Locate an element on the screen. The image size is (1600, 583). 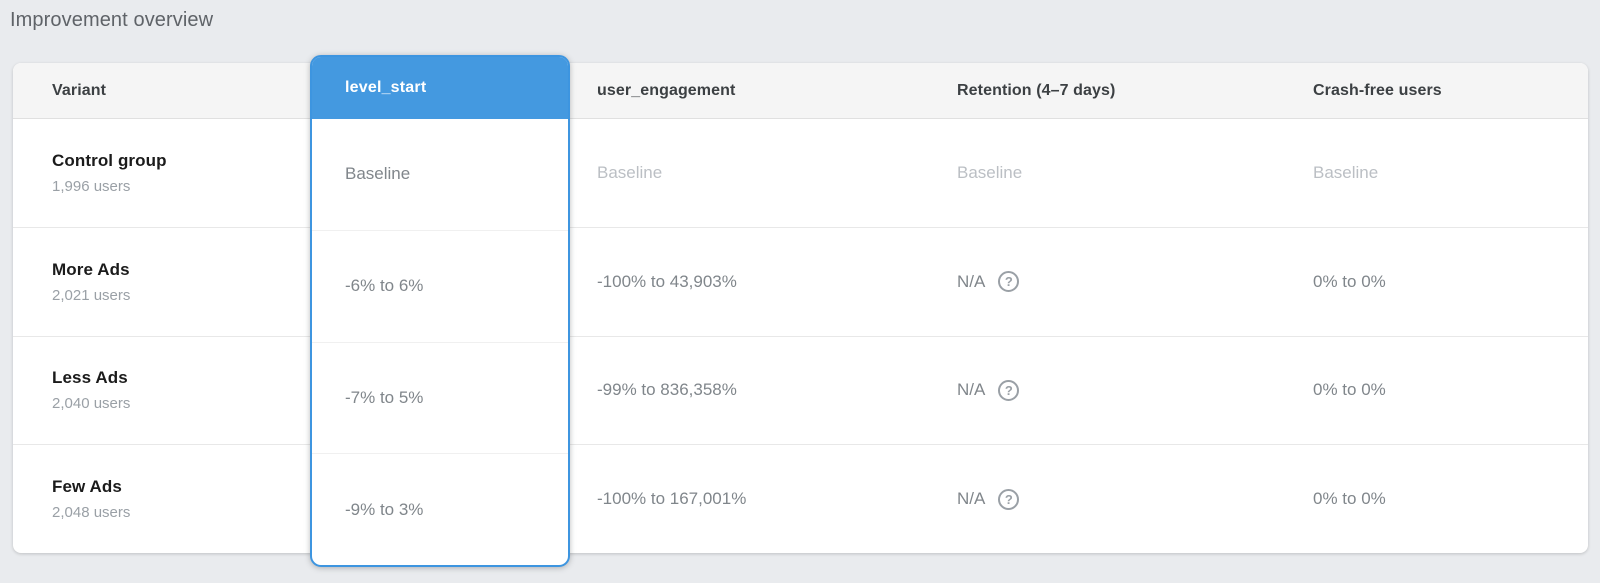
variant-name: Few Ads is located at coordinates (87, 487).